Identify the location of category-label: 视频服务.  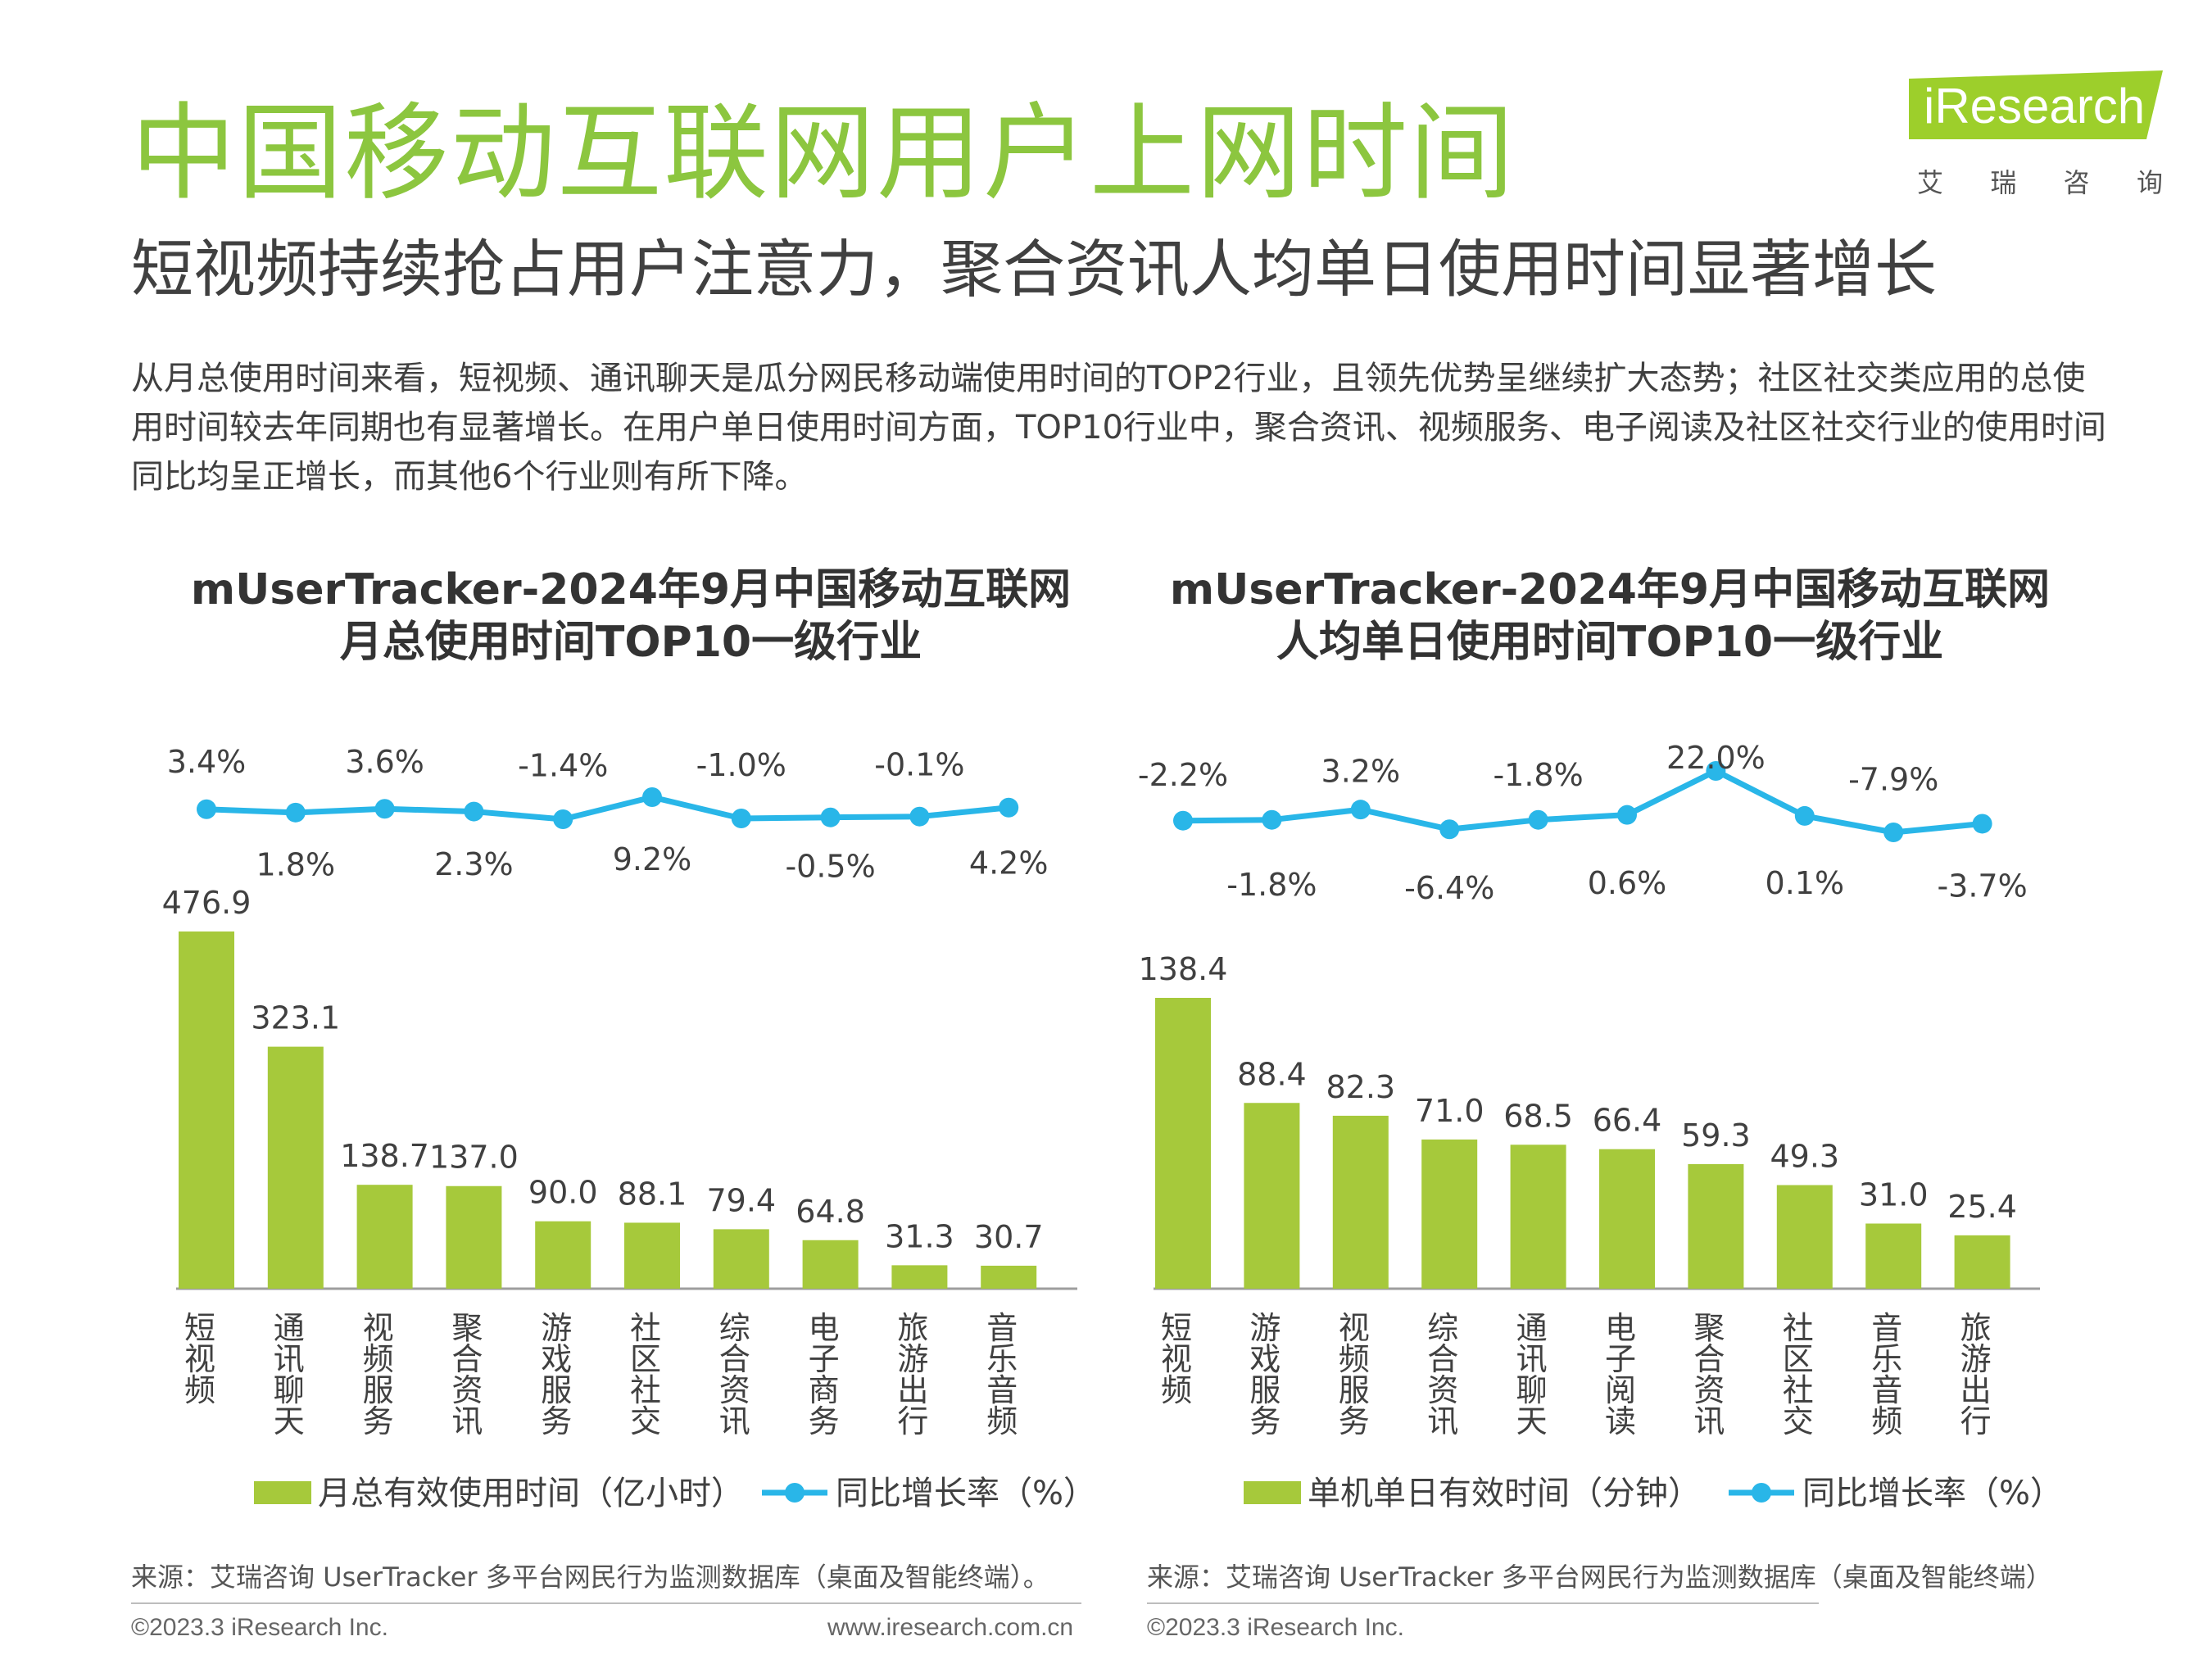
(378, 1374).